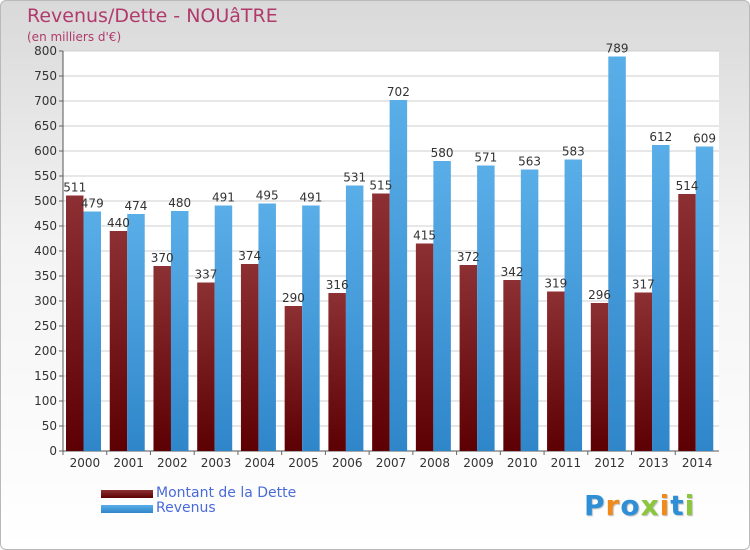  I want to click on x-tick-label: 2004, so click(260, 463).